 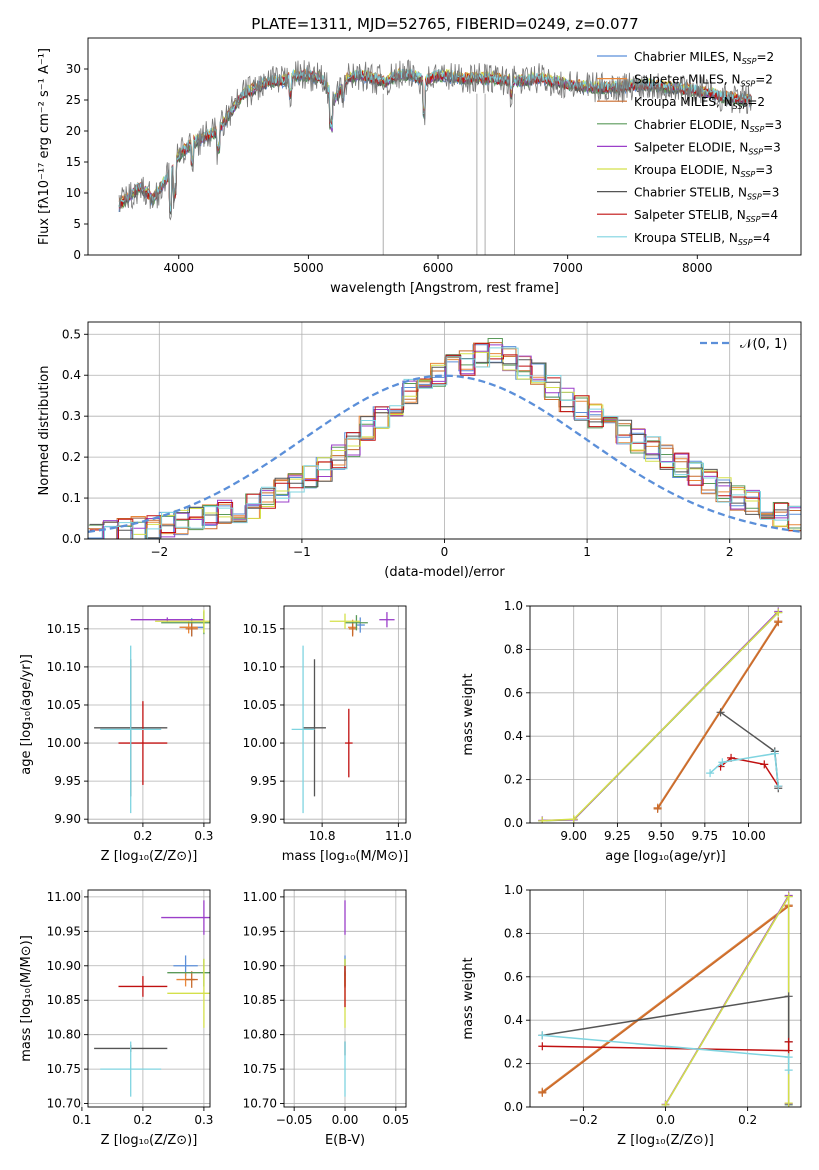 I want to click on x-tick-label: −2, so click(x=159, y=552).